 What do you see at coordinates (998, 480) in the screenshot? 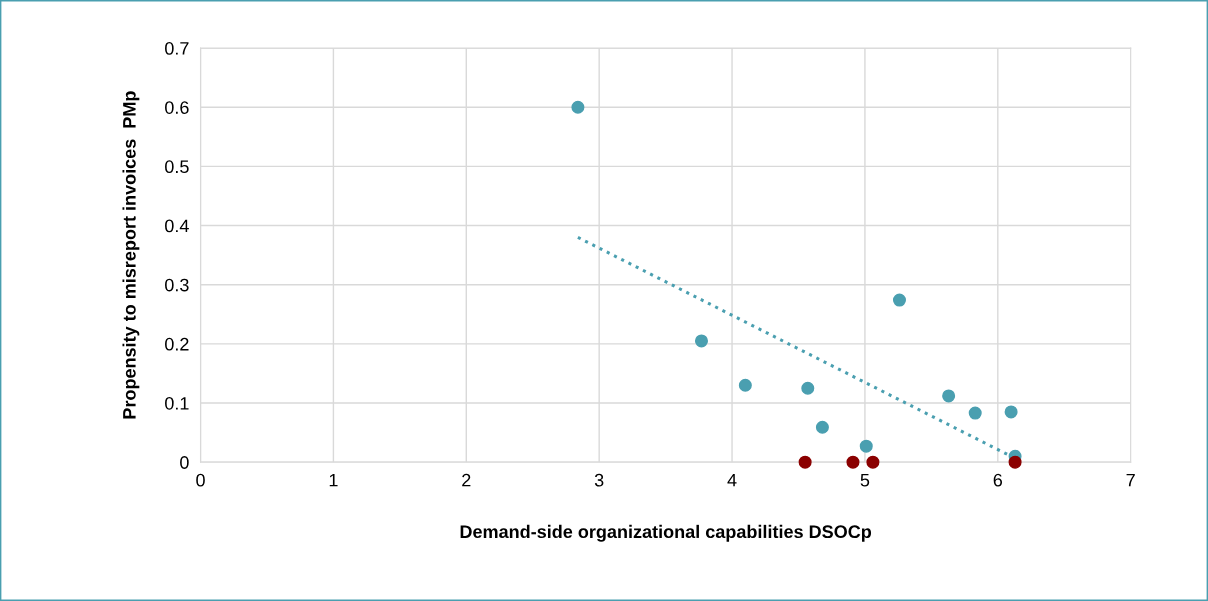
I see `x-tick-label: 6` at bounding box center [998, 480].